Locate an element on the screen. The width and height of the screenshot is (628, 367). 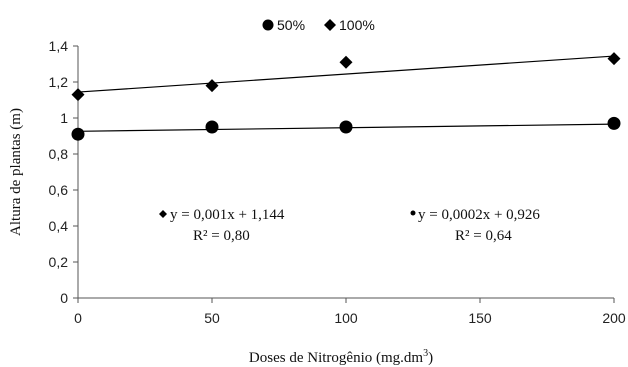
y-tick-label: 0,8 is located at coordinates (59, 154).